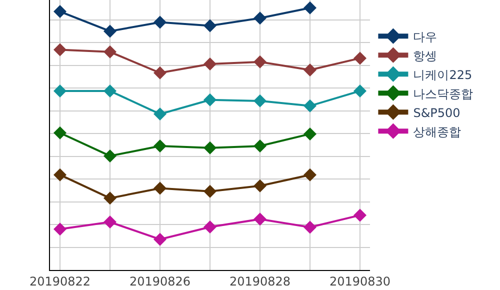  Describe the element at coordinates (442, 75) in the screenshot. I see `legend-label: 니케이225` at that location.